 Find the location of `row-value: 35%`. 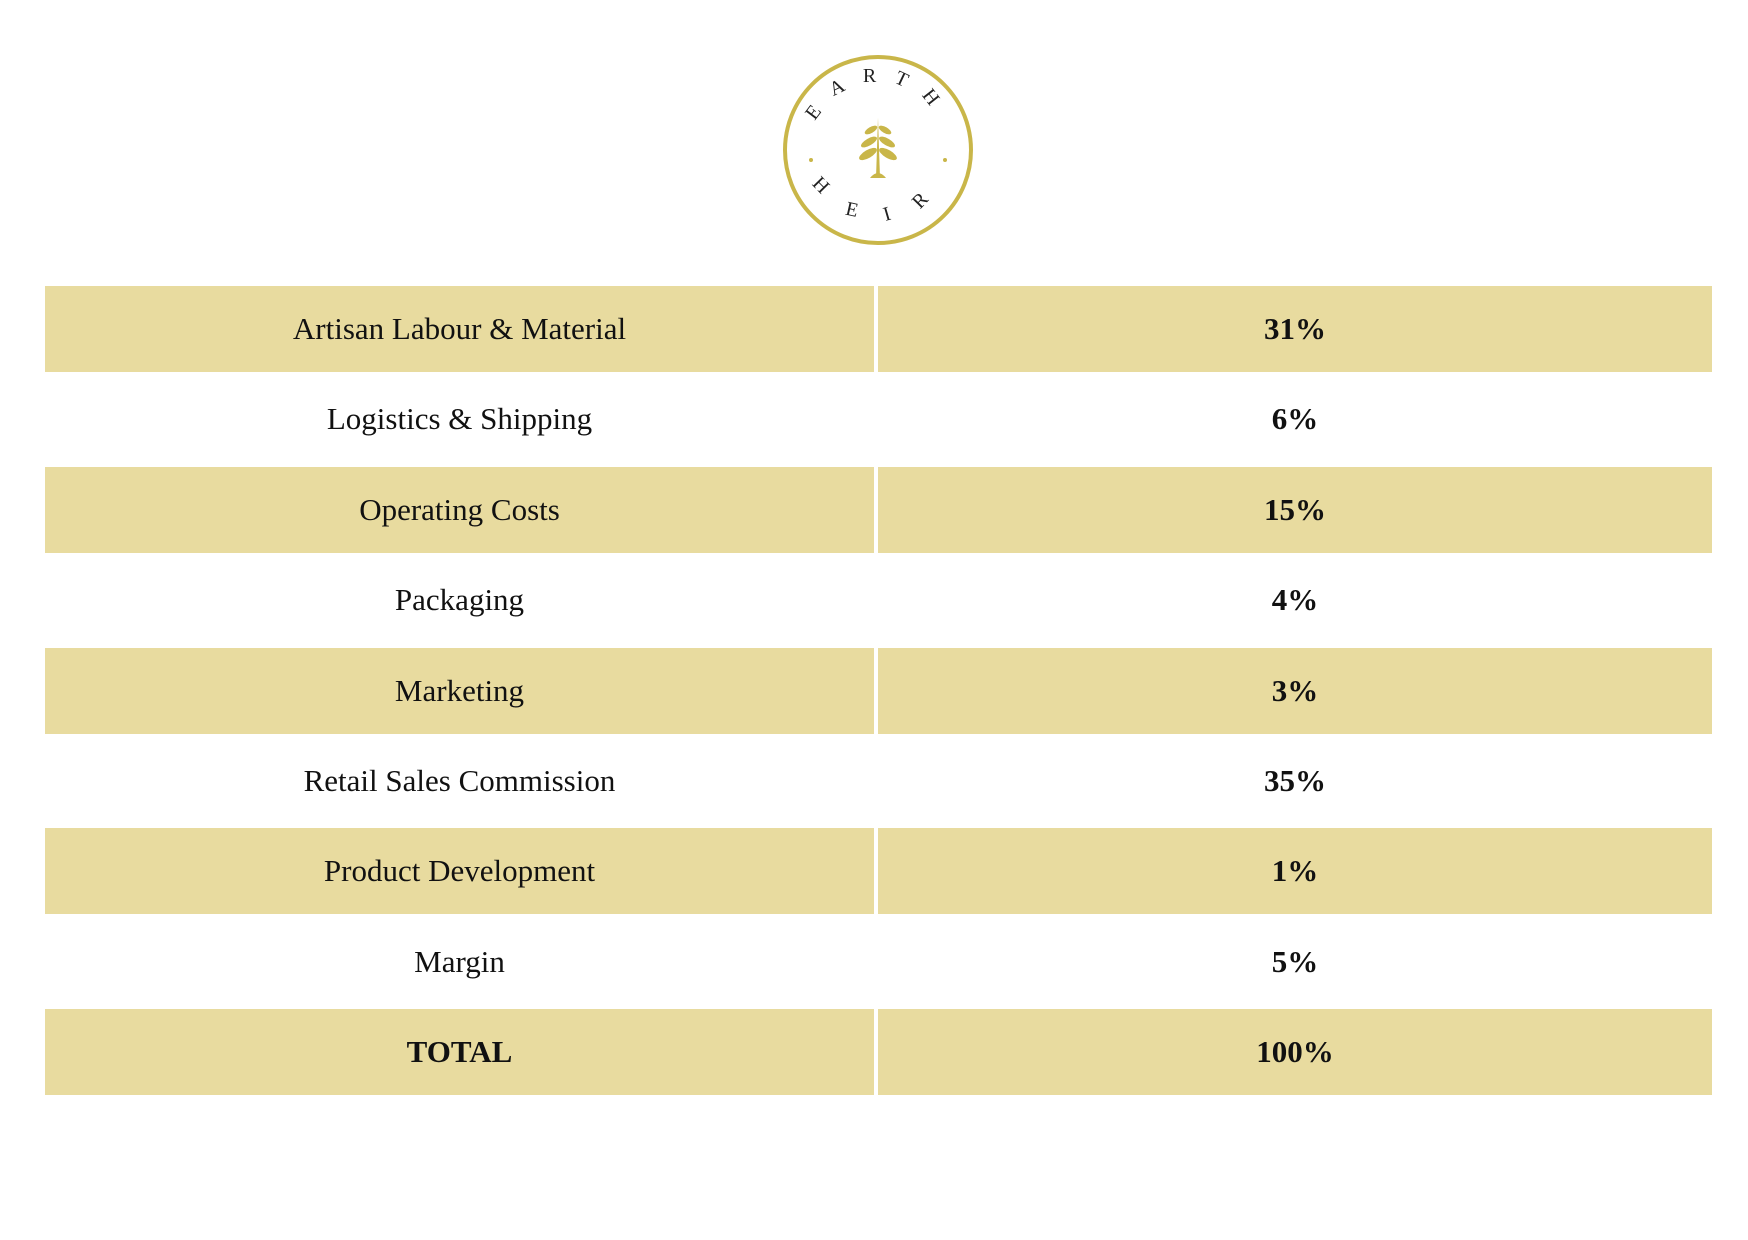

row-value: 35% is located at coordinates (1295, 780).